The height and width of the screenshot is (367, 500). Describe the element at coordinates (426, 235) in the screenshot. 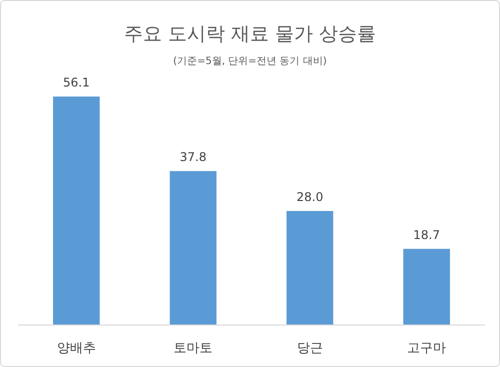

I see `data-label: 18.7` at that location.